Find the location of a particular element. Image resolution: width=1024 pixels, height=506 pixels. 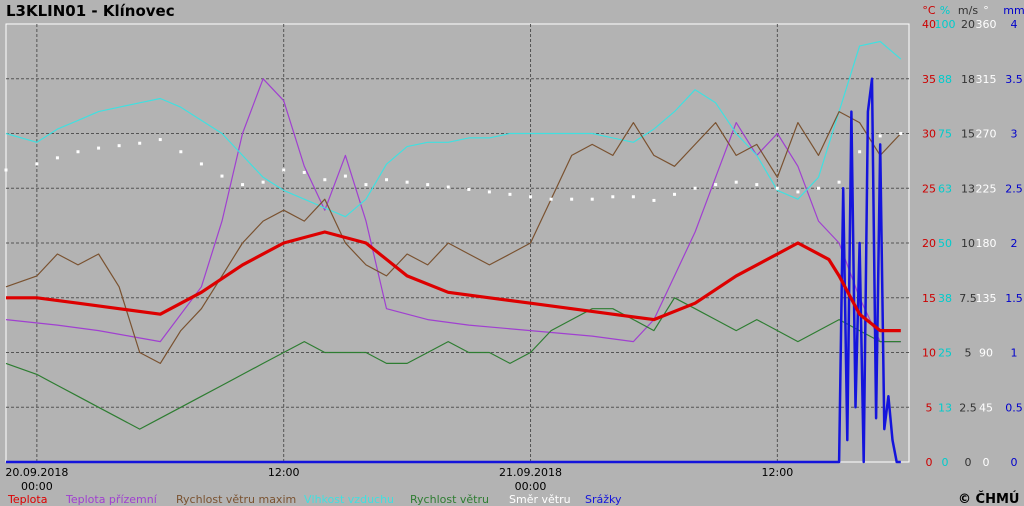

axis-tick-label: 50 is located at coordinates (945, 243).